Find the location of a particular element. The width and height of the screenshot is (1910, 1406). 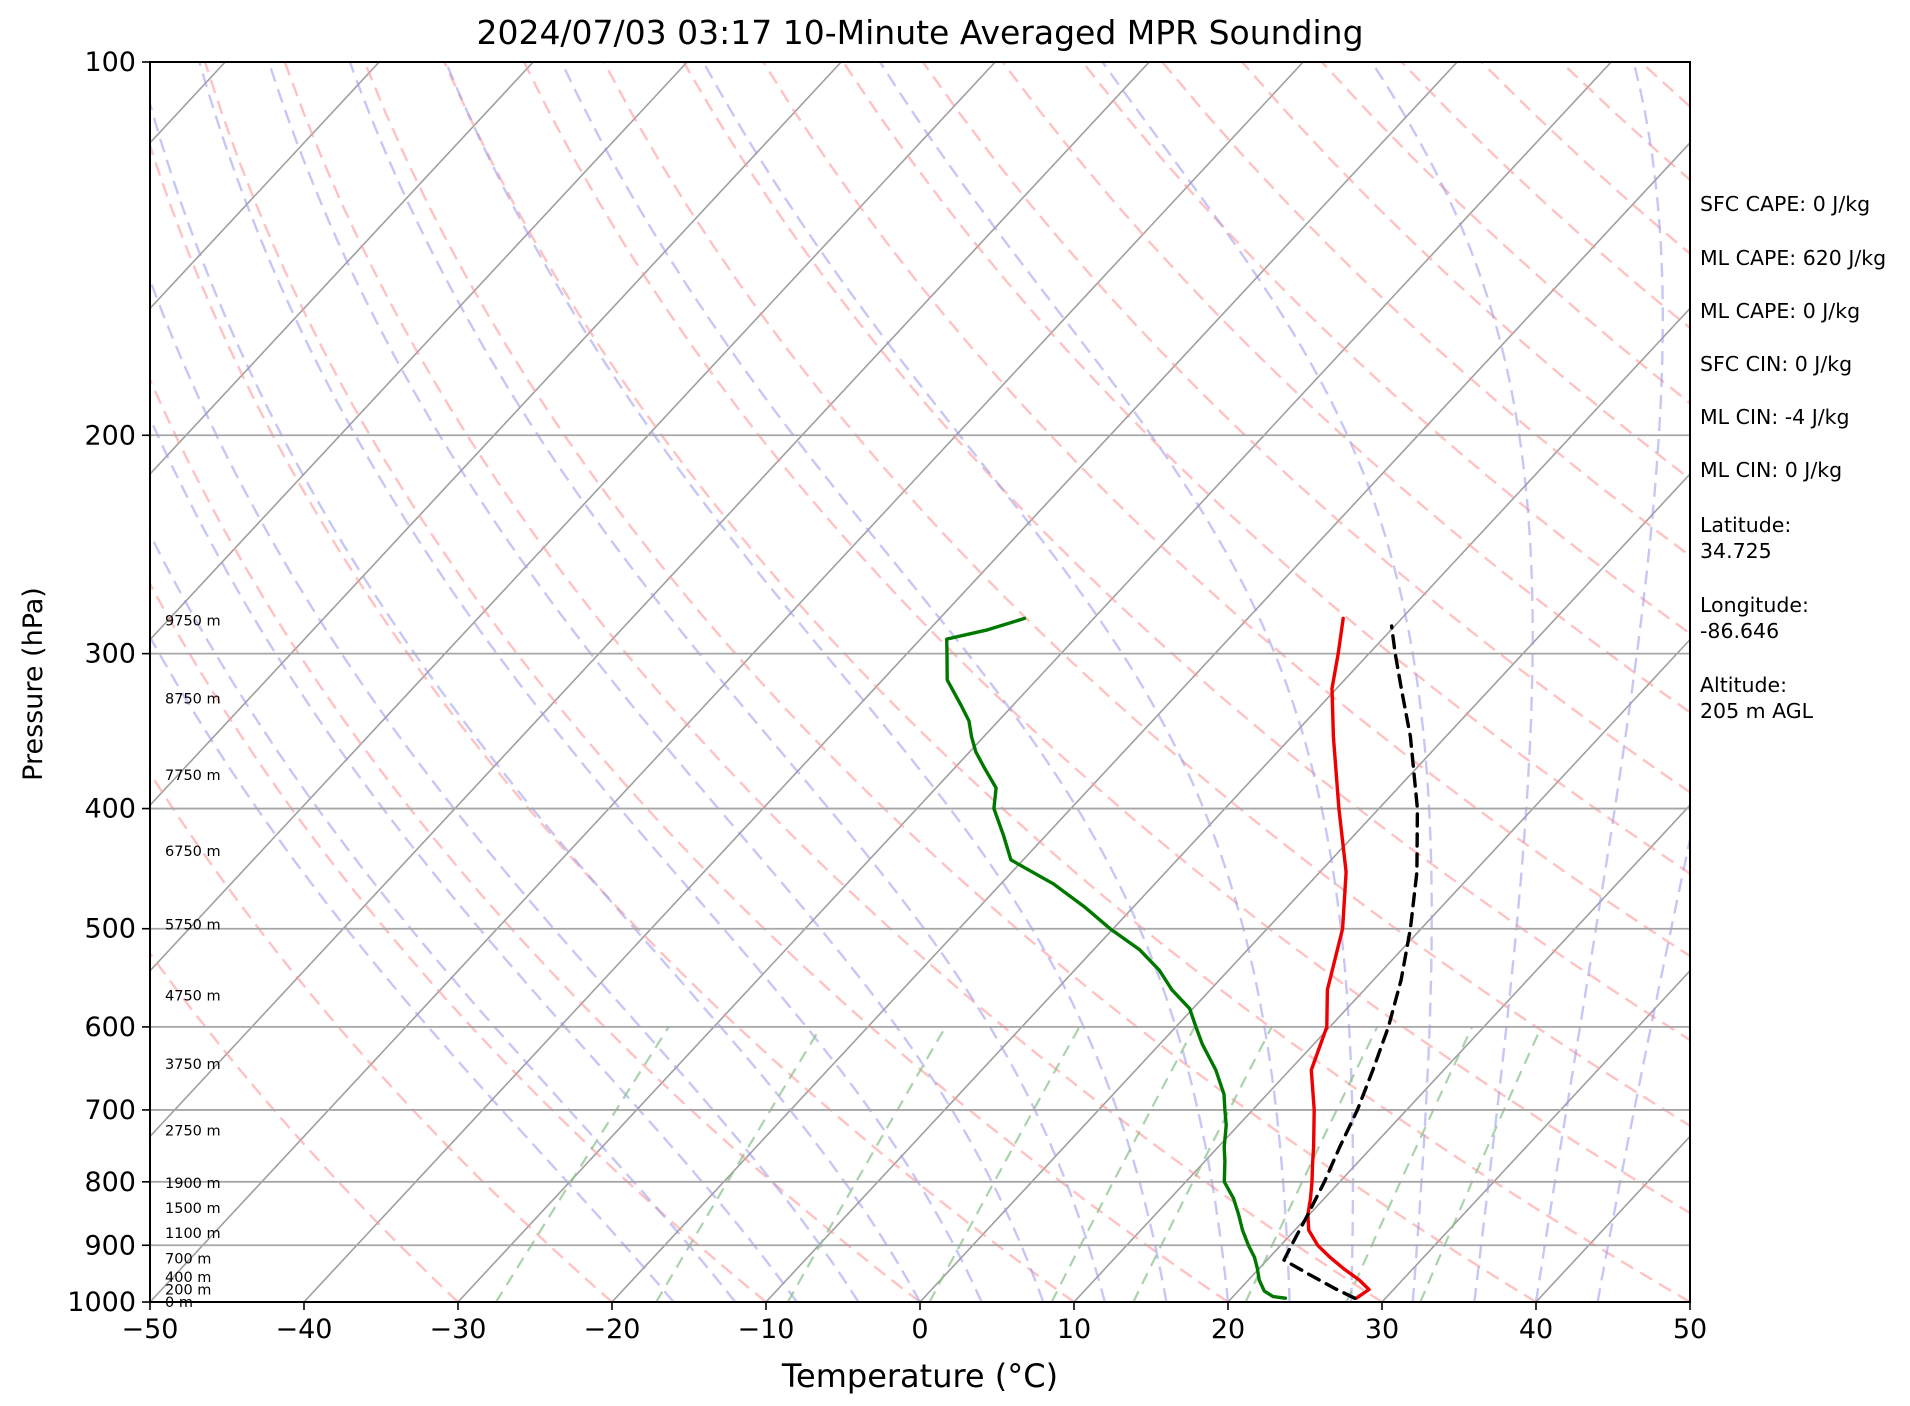

x-tick-label: −30 is located at coordinates (458, 1329).